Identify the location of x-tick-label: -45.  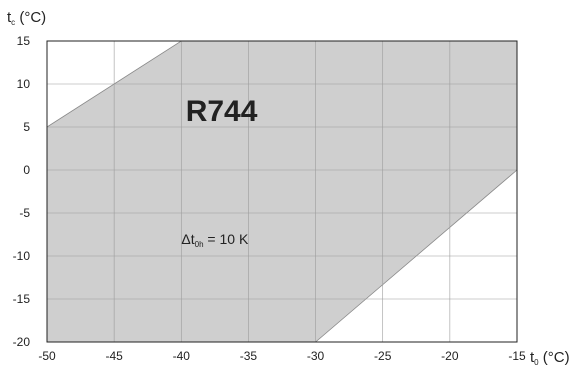
(114, 356).